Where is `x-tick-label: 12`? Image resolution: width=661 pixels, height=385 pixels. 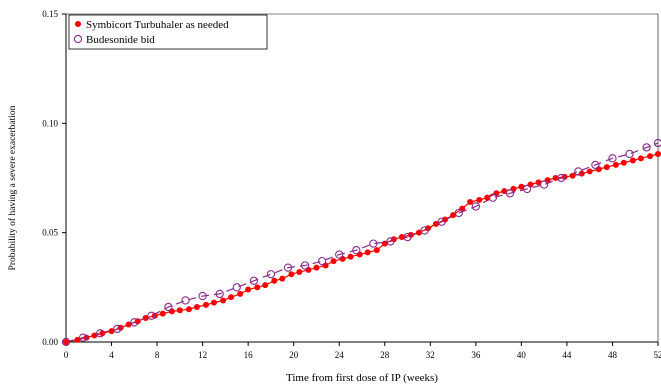 x-tick-label: 12 is located at coordinates (202, 355).